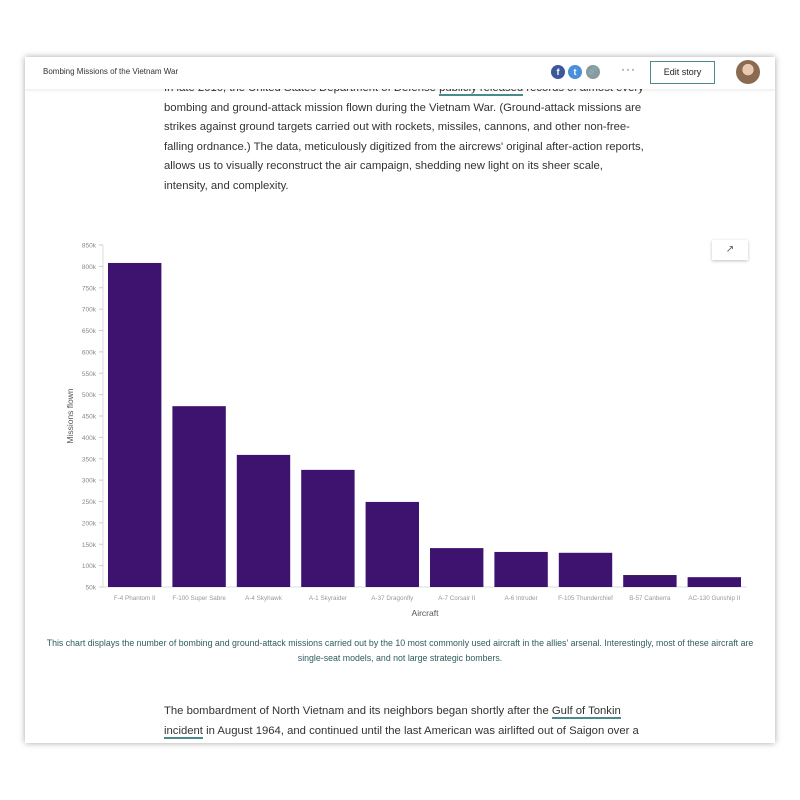 The width and height of the screenshot is (800, 800). What do you see at coordinates (89, 545) in the screenshot?
I see `y-tick-label: 150k` at bounding box center [89, 545].